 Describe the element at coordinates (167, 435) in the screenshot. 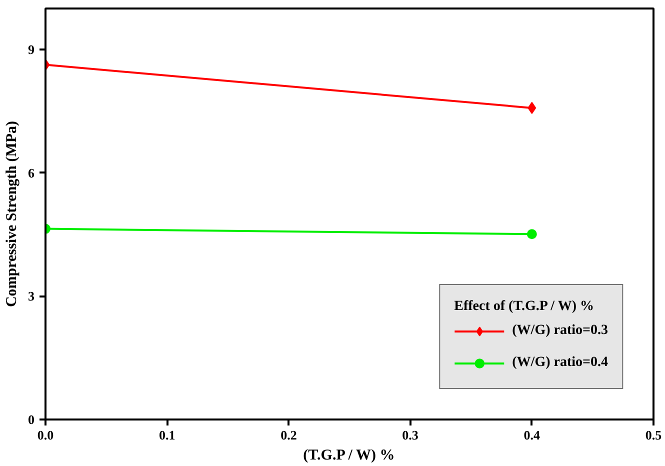

I see `x-tick-label: 0.1` at that location.